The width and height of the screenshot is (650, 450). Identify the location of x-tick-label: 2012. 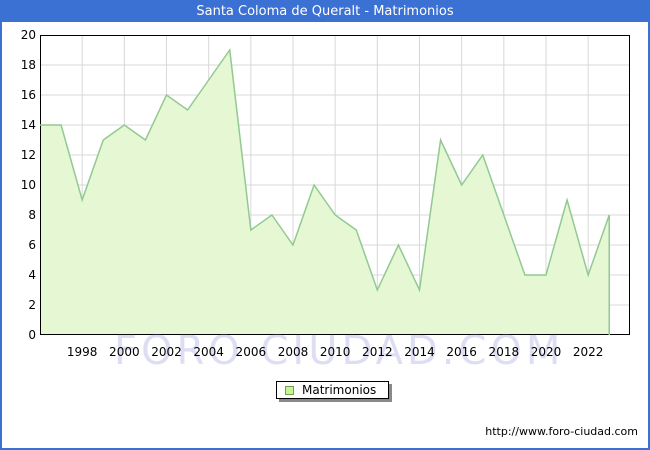
(377, 352).